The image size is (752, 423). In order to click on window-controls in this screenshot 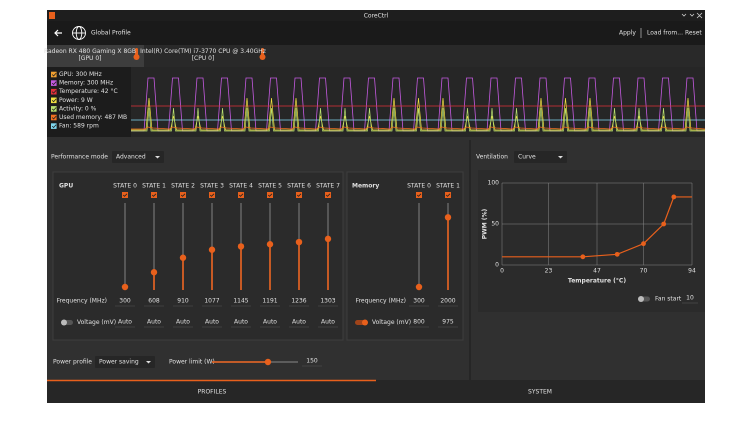, I will do `click(692, 15)`.